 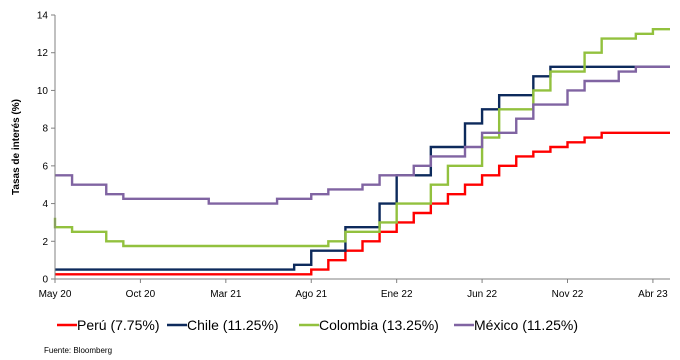 What do you see at coordinates (653, 294) in the screenshot?
I see `x-tick-label: Abr 23` at bounding box center [653, 294].